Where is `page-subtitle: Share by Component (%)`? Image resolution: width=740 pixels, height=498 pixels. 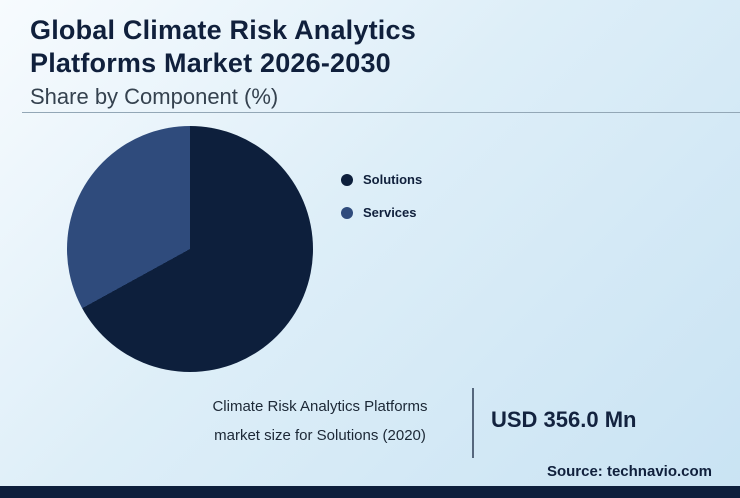
page-subtitle: Share by Component (%) is located at coordinates (154, 96).